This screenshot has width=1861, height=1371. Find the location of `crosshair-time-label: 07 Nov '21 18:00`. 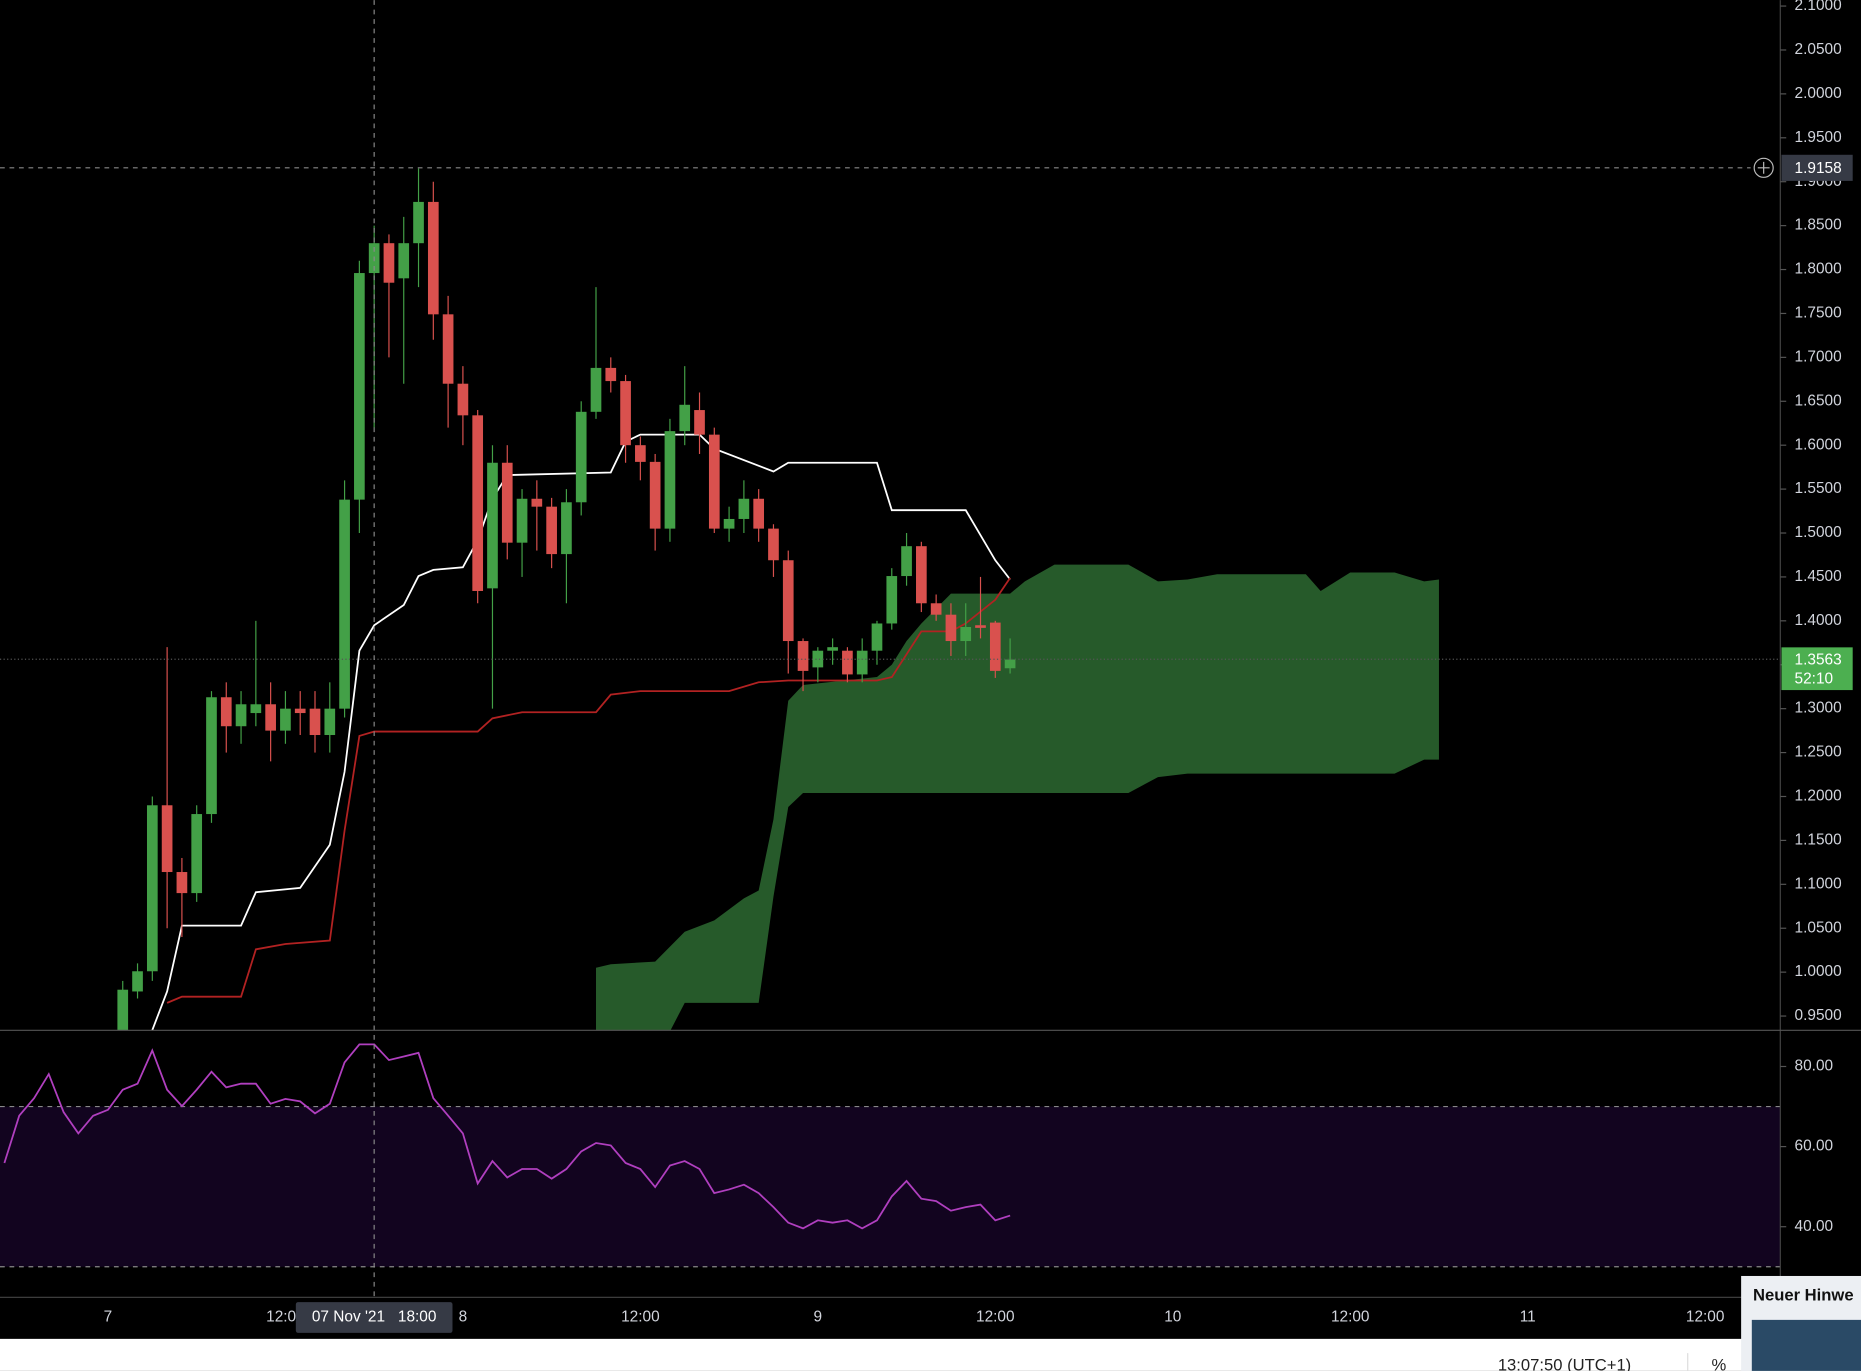

crosshair-time-label: 07 Nov '21 18:00 is located at coordinates (374, 1317).